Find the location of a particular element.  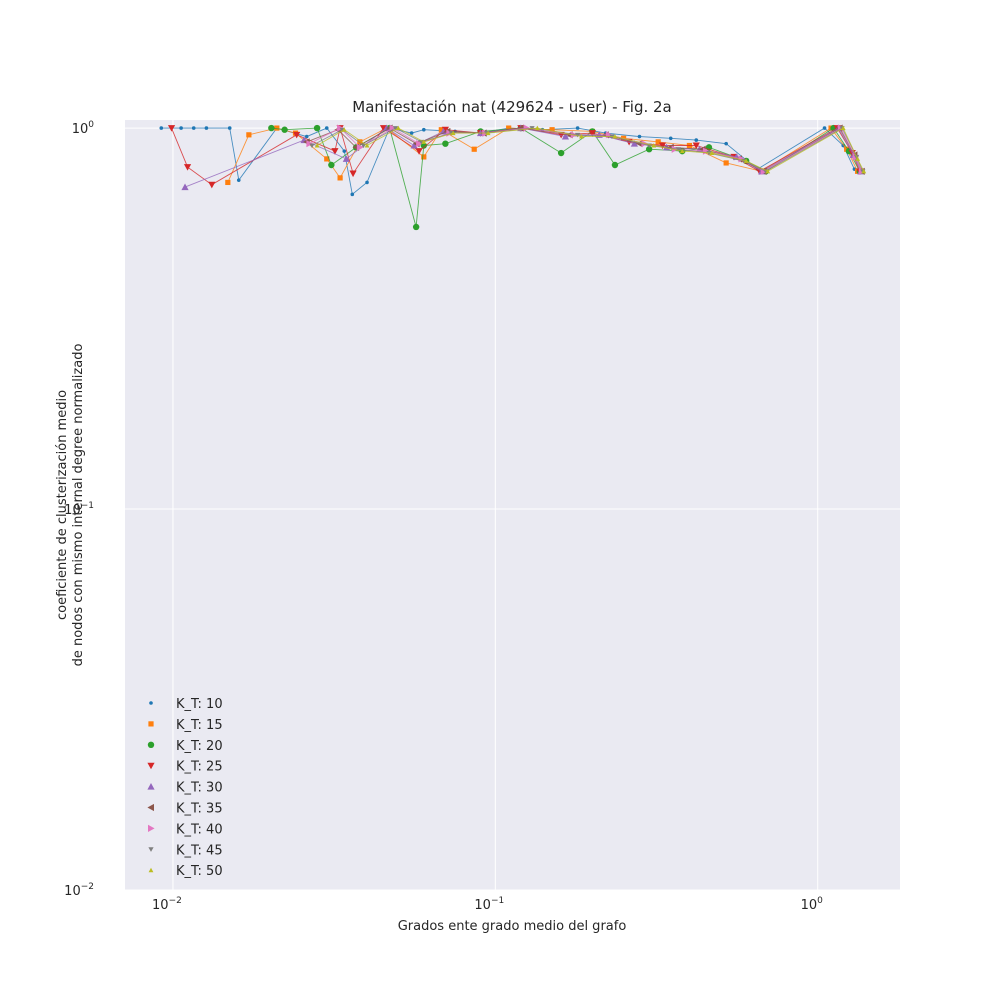

legend-label: K_T: 45 is located at coordinates (199, 850).